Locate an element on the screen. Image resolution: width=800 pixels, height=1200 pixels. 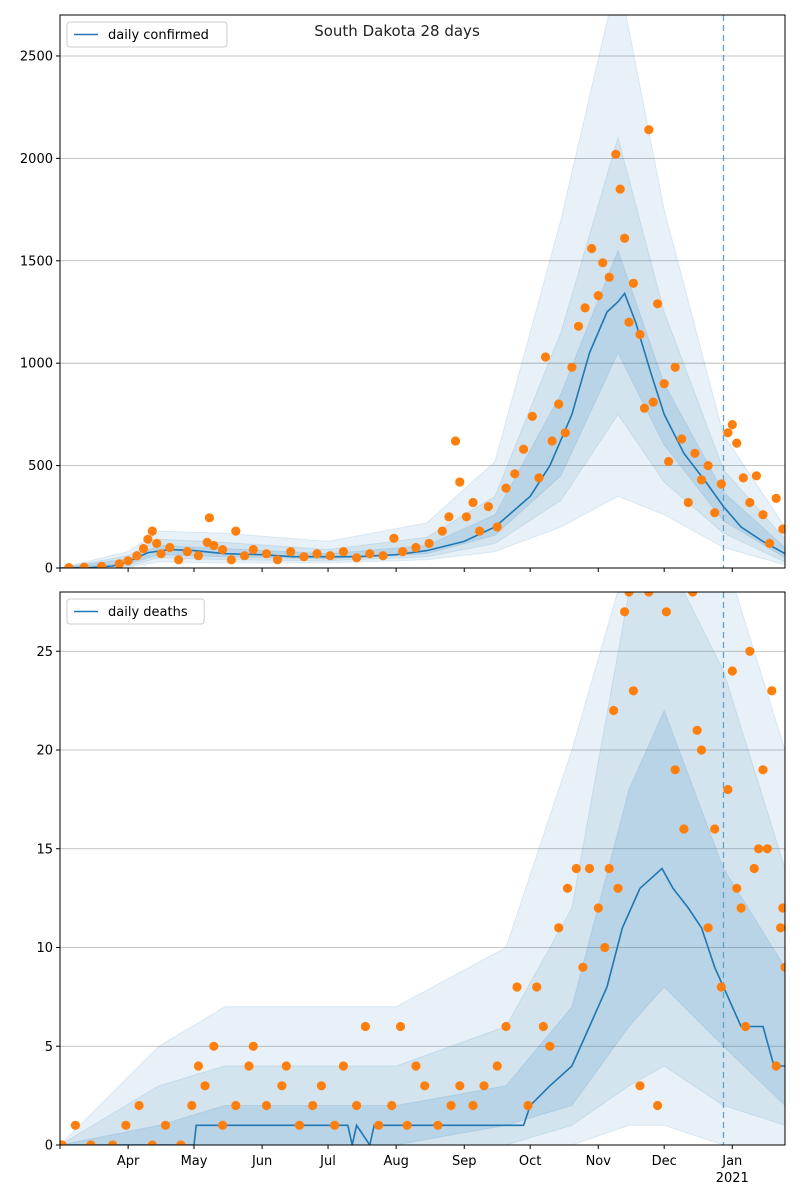
legend-label: daily confirmed is located at coordinates (158, 35).